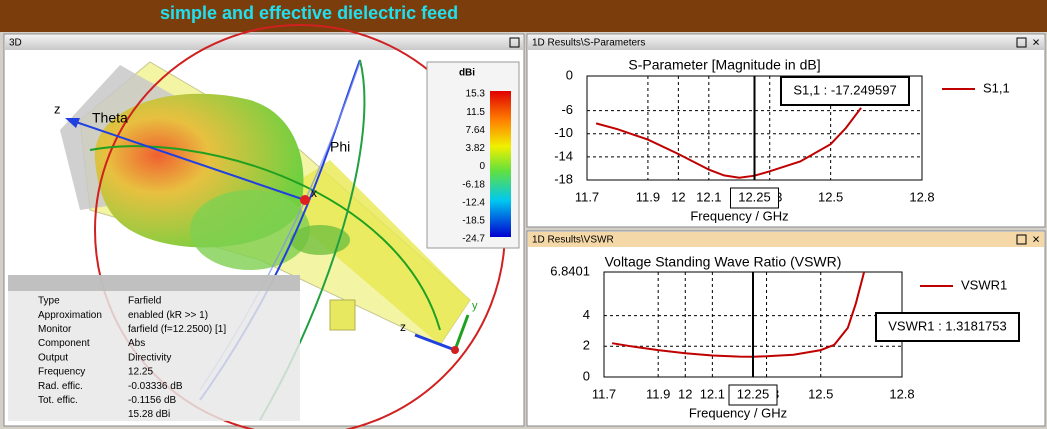  What do you see at coordinates (58, 400) in the screenshot?
I see `info-cell: Tot. effic.` at bounding box center [58, 400].